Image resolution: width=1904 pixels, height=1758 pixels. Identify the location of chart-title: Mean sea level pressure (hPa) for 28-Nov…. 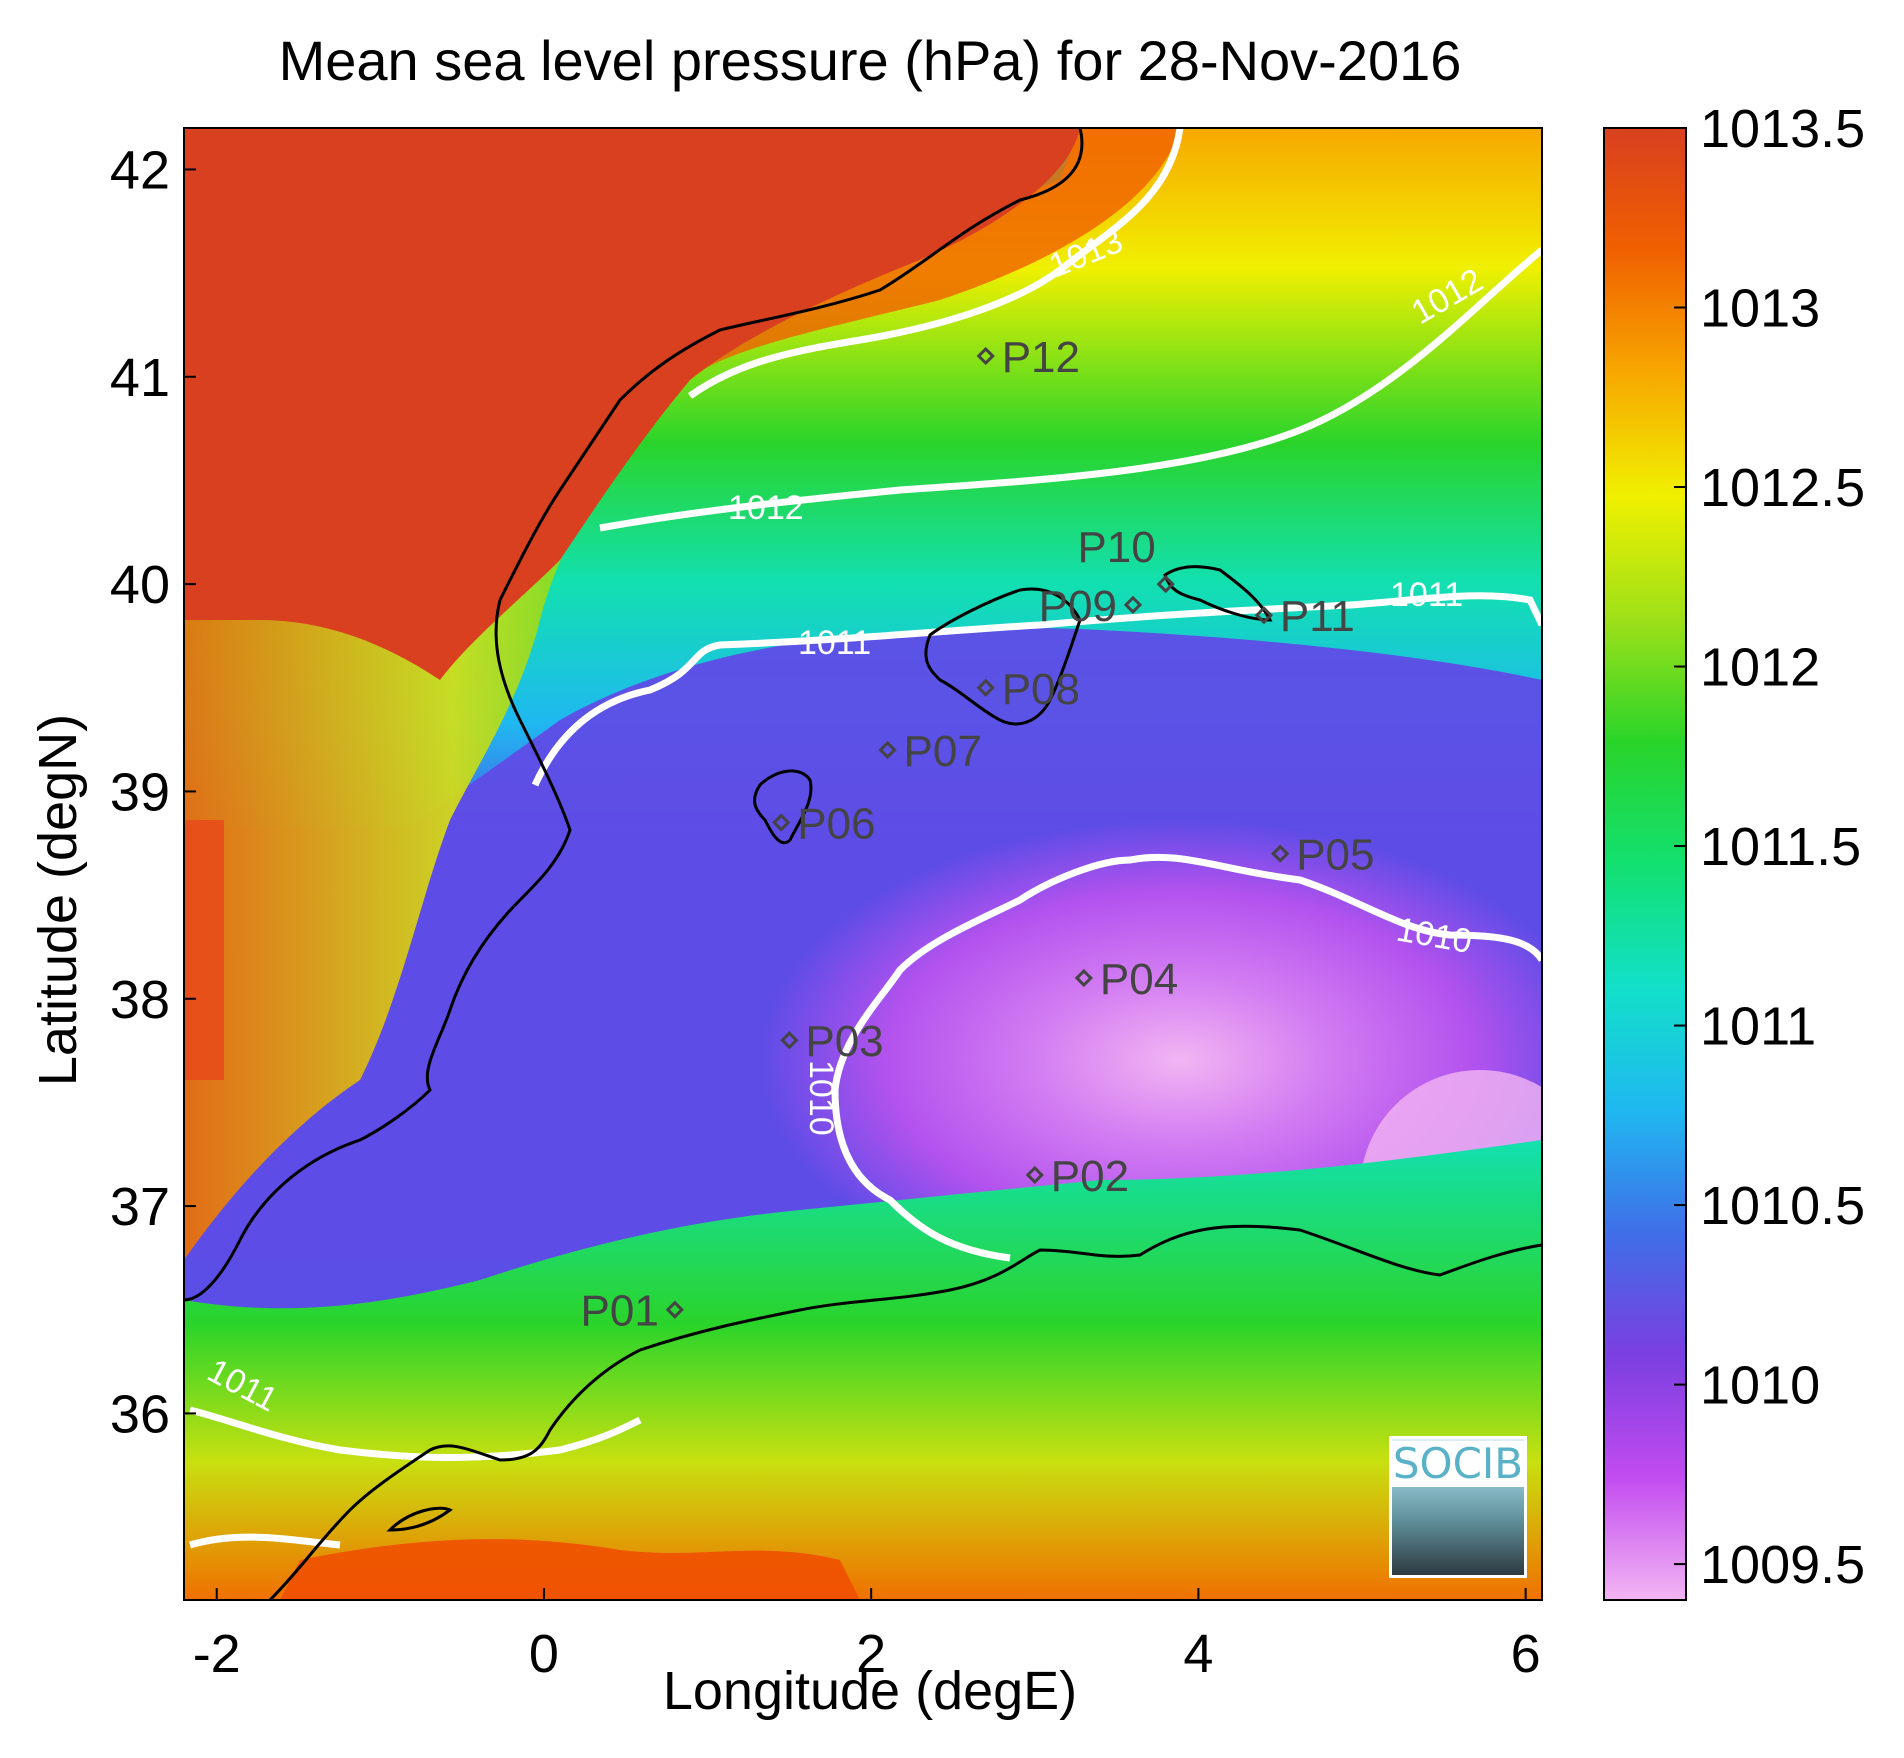
(870, 60).